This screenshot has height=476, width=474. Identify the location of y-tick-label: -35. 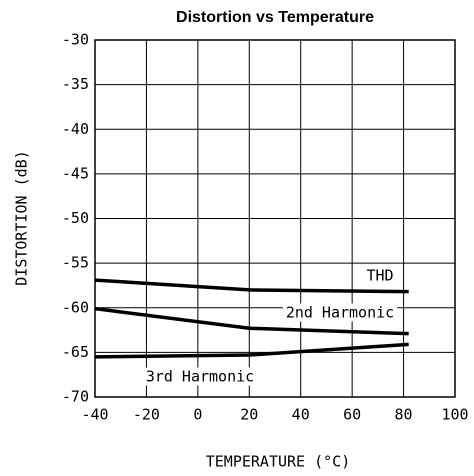
(75, 84).